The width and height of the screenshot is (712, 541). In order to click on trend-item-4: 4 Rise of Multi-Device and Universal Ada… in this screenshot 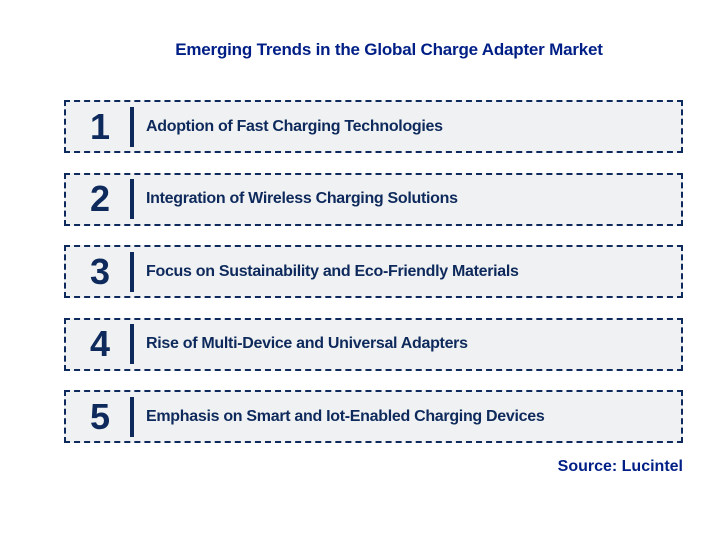, I will do `click(373, 344)`.